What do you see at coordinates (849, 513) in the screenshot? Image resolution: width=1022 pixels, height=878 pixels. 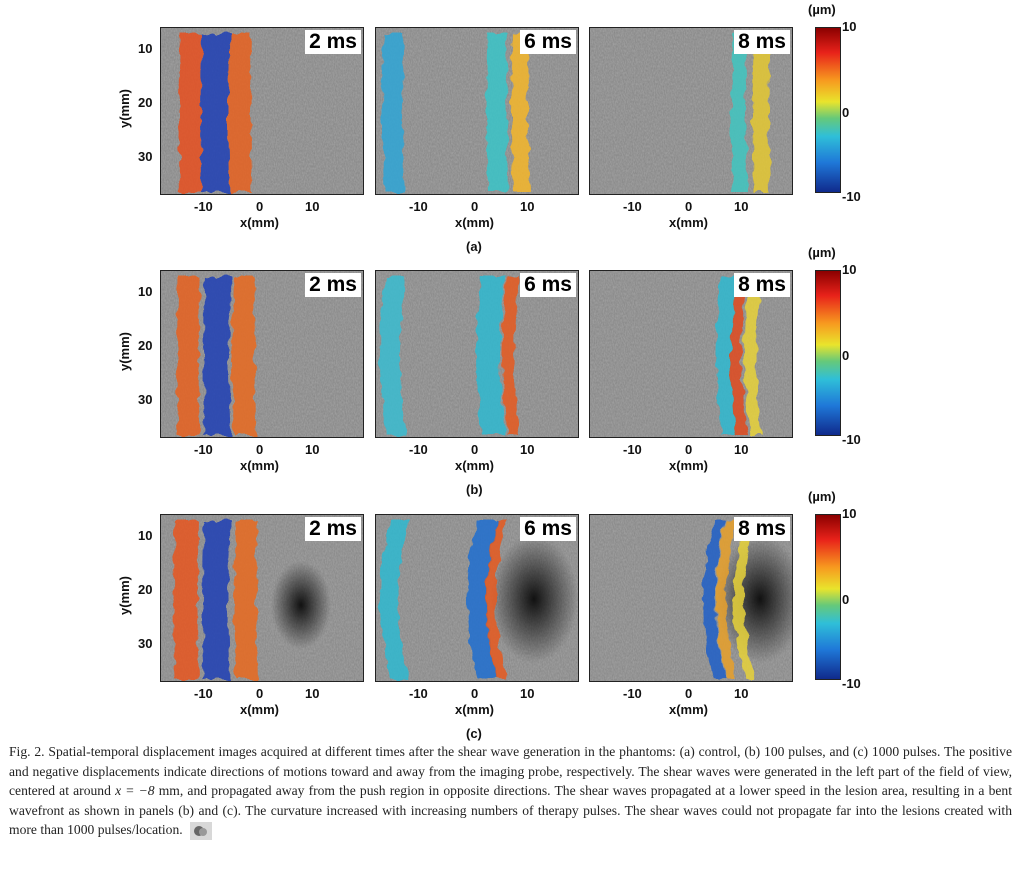 I see `colorbar-max: 10` at bounding box center [849, 513].